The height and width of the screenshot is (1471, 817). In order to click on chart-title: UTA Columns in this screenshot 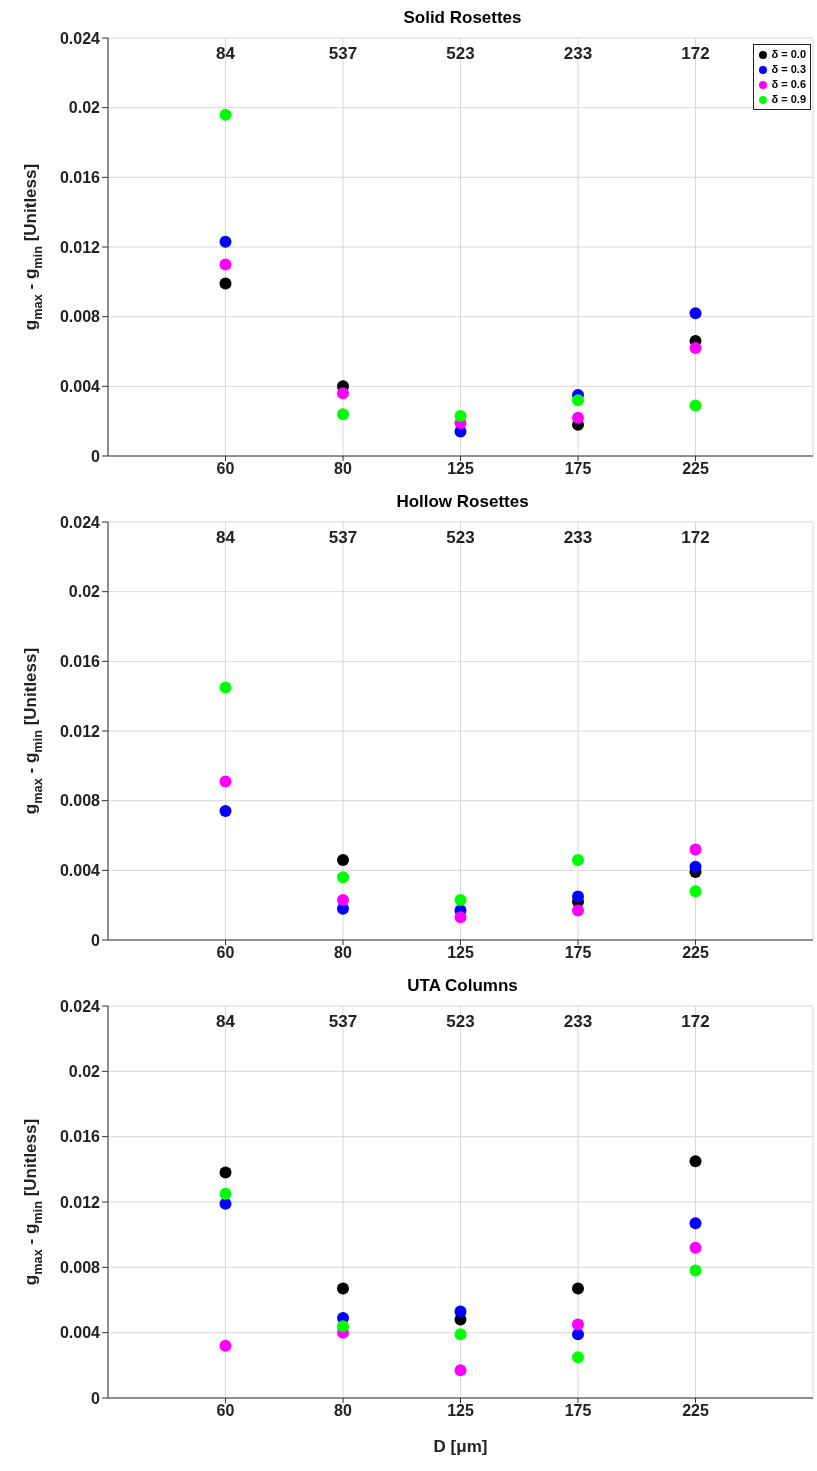, I will do `click(462, 986)`.